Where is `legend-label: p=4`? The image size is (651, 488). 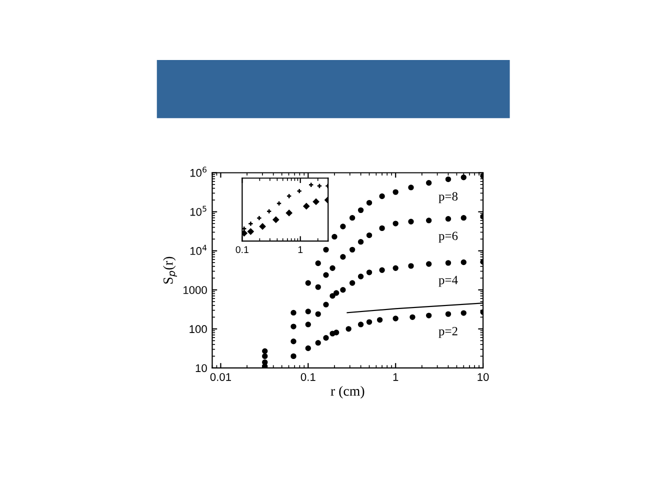 legend-label: p=4 is located at coordinates (448, 281).